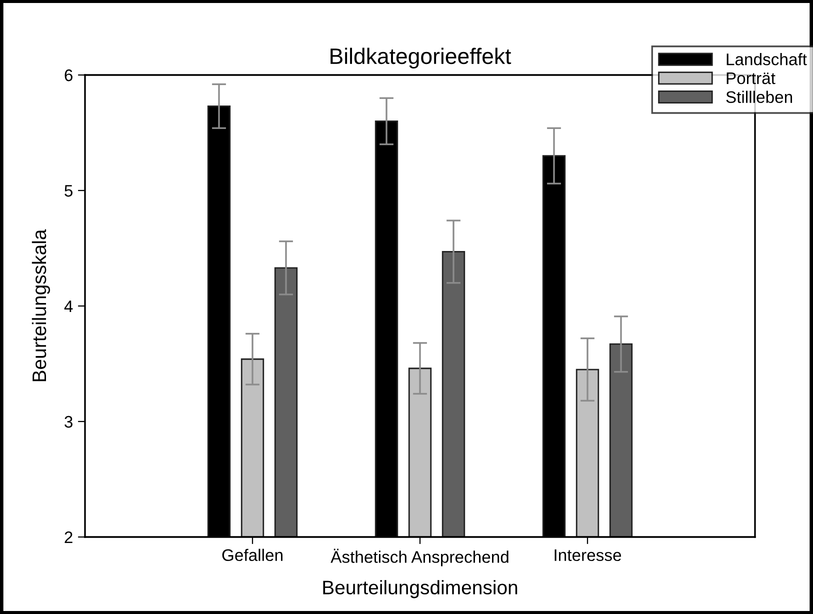 The width and height of the screenshot is (813, 614). Describe the element at coordinates (759, 97) in the screenshot. I see `legend-label: Stillleben` at that location.